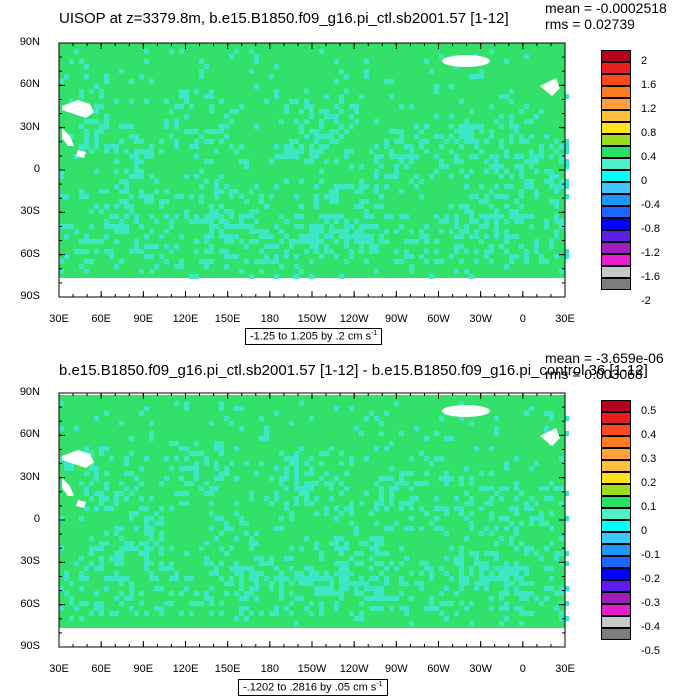 This screenshot has width=700, height=700. Describe the element at coordinates (650, 555) in the screenshot. I see `colorbar-label: -0.1` at that location.